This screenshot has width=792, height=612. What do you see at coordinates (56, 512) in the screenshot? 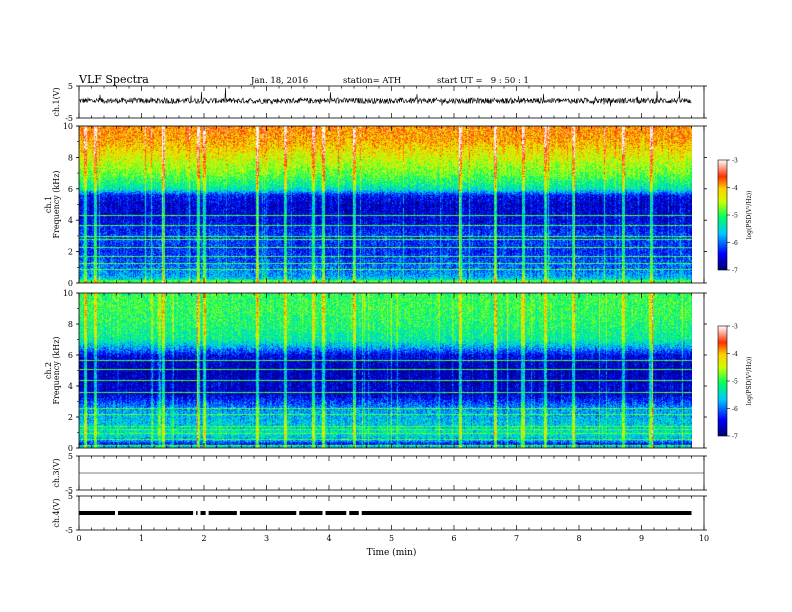
I see `ch4-waveform-ylabel: ch.4(V)` at bounding box center [56, 512].